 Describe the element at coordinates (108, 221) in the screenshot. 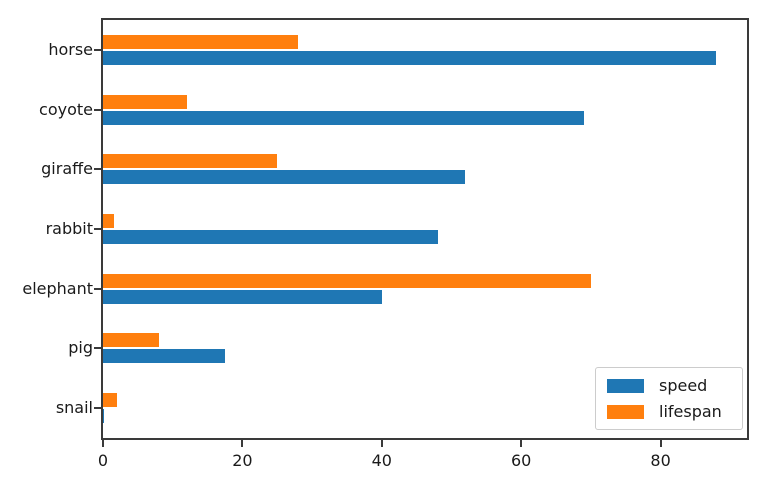

I see `bar-rabbit-lifespan` at that location.